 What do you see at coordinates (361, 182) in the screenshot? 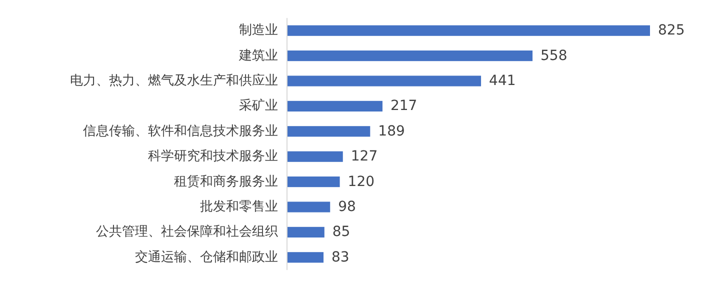
I see `data-label: 120` at bounding box center [361, 182].